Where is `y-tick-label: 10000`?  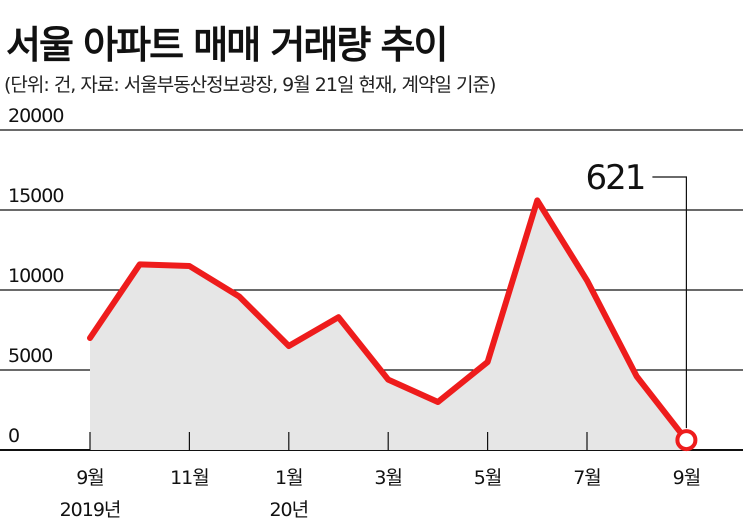
y-tick-label: 10000 is located at coordinates (35, 276).